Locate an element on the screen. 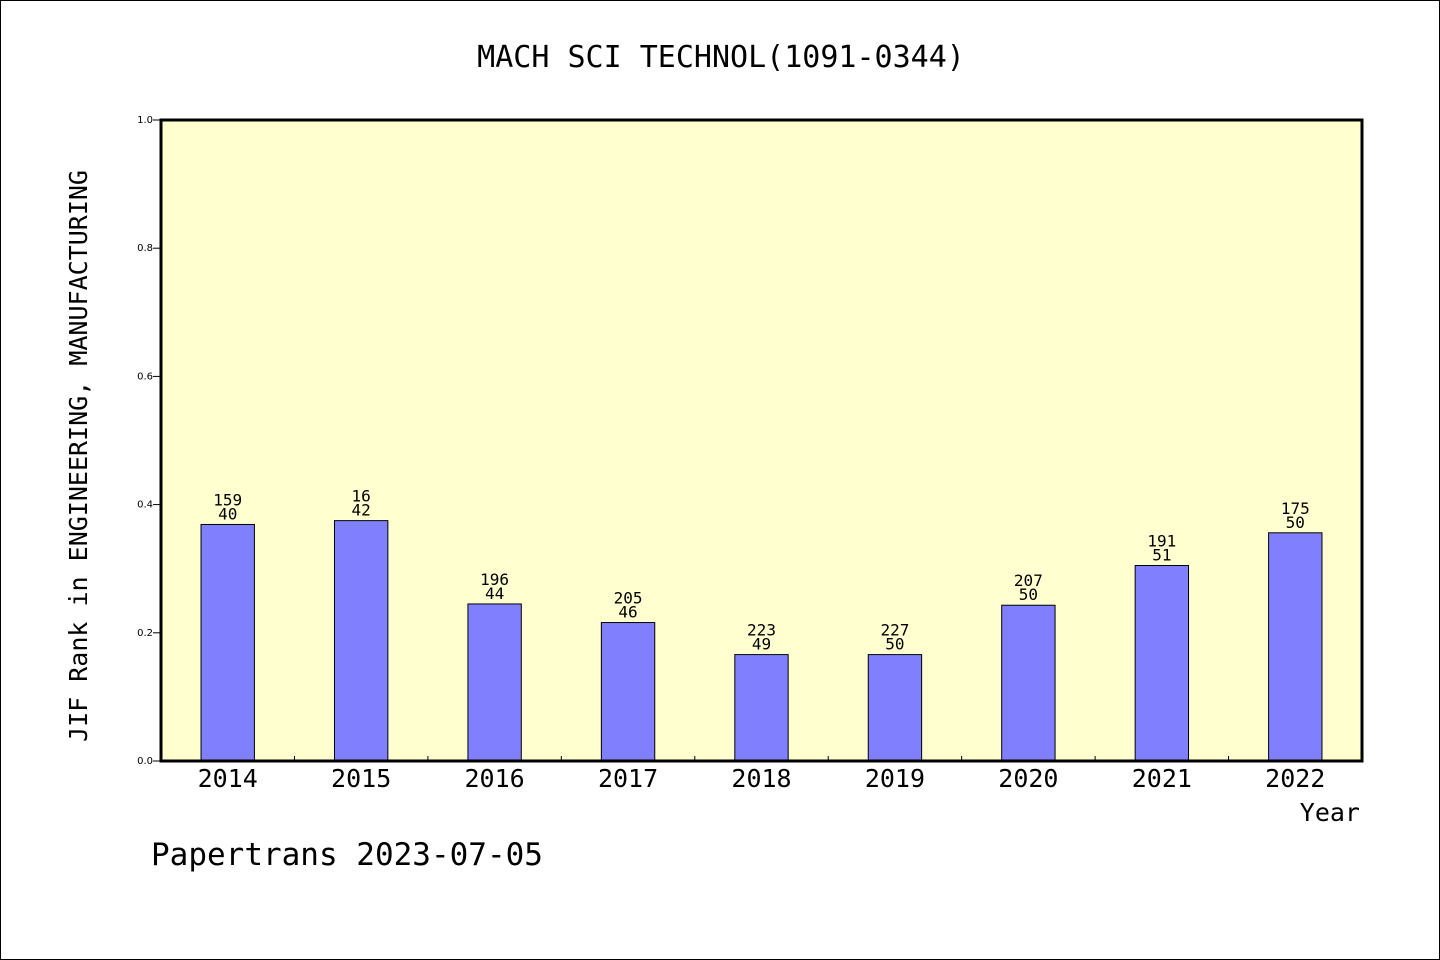 The height and width of the screenshot is (960, 1440). x-tick-label: 2018 is located at coordinates (761, 778).